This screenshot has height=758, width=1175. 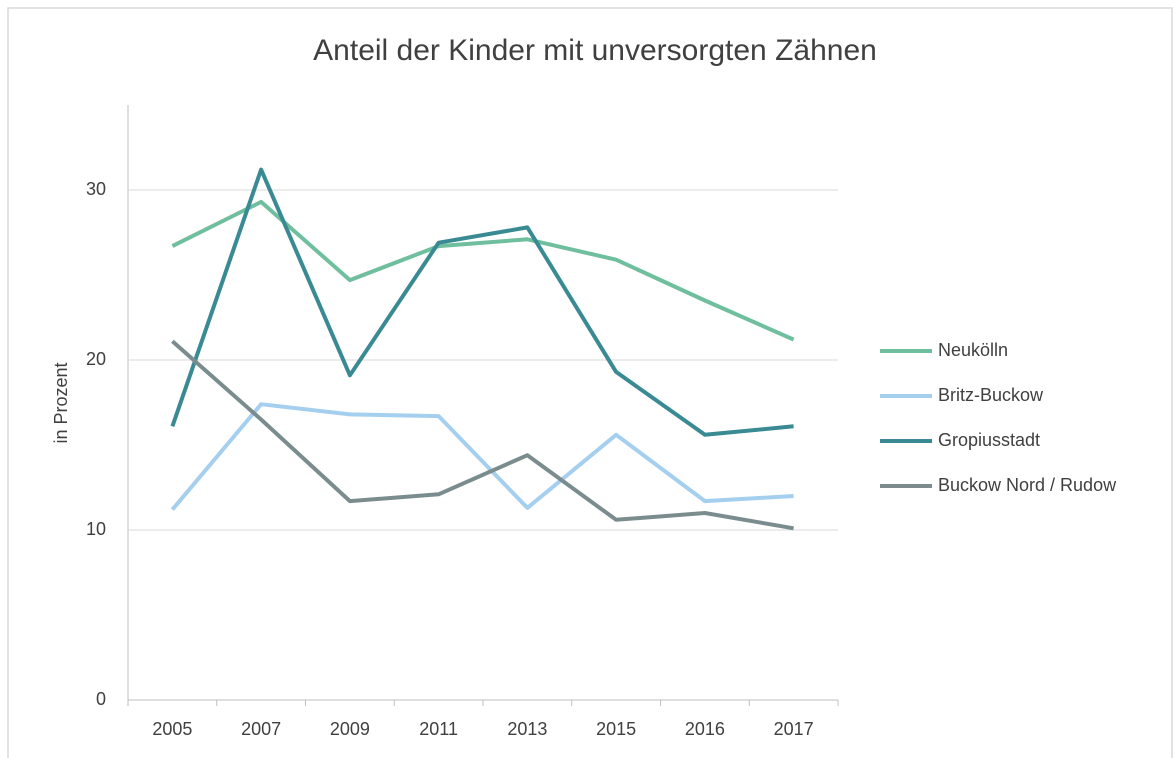 I want to click on legend-label: Britz-Buckow, so click(x=991, y=395).